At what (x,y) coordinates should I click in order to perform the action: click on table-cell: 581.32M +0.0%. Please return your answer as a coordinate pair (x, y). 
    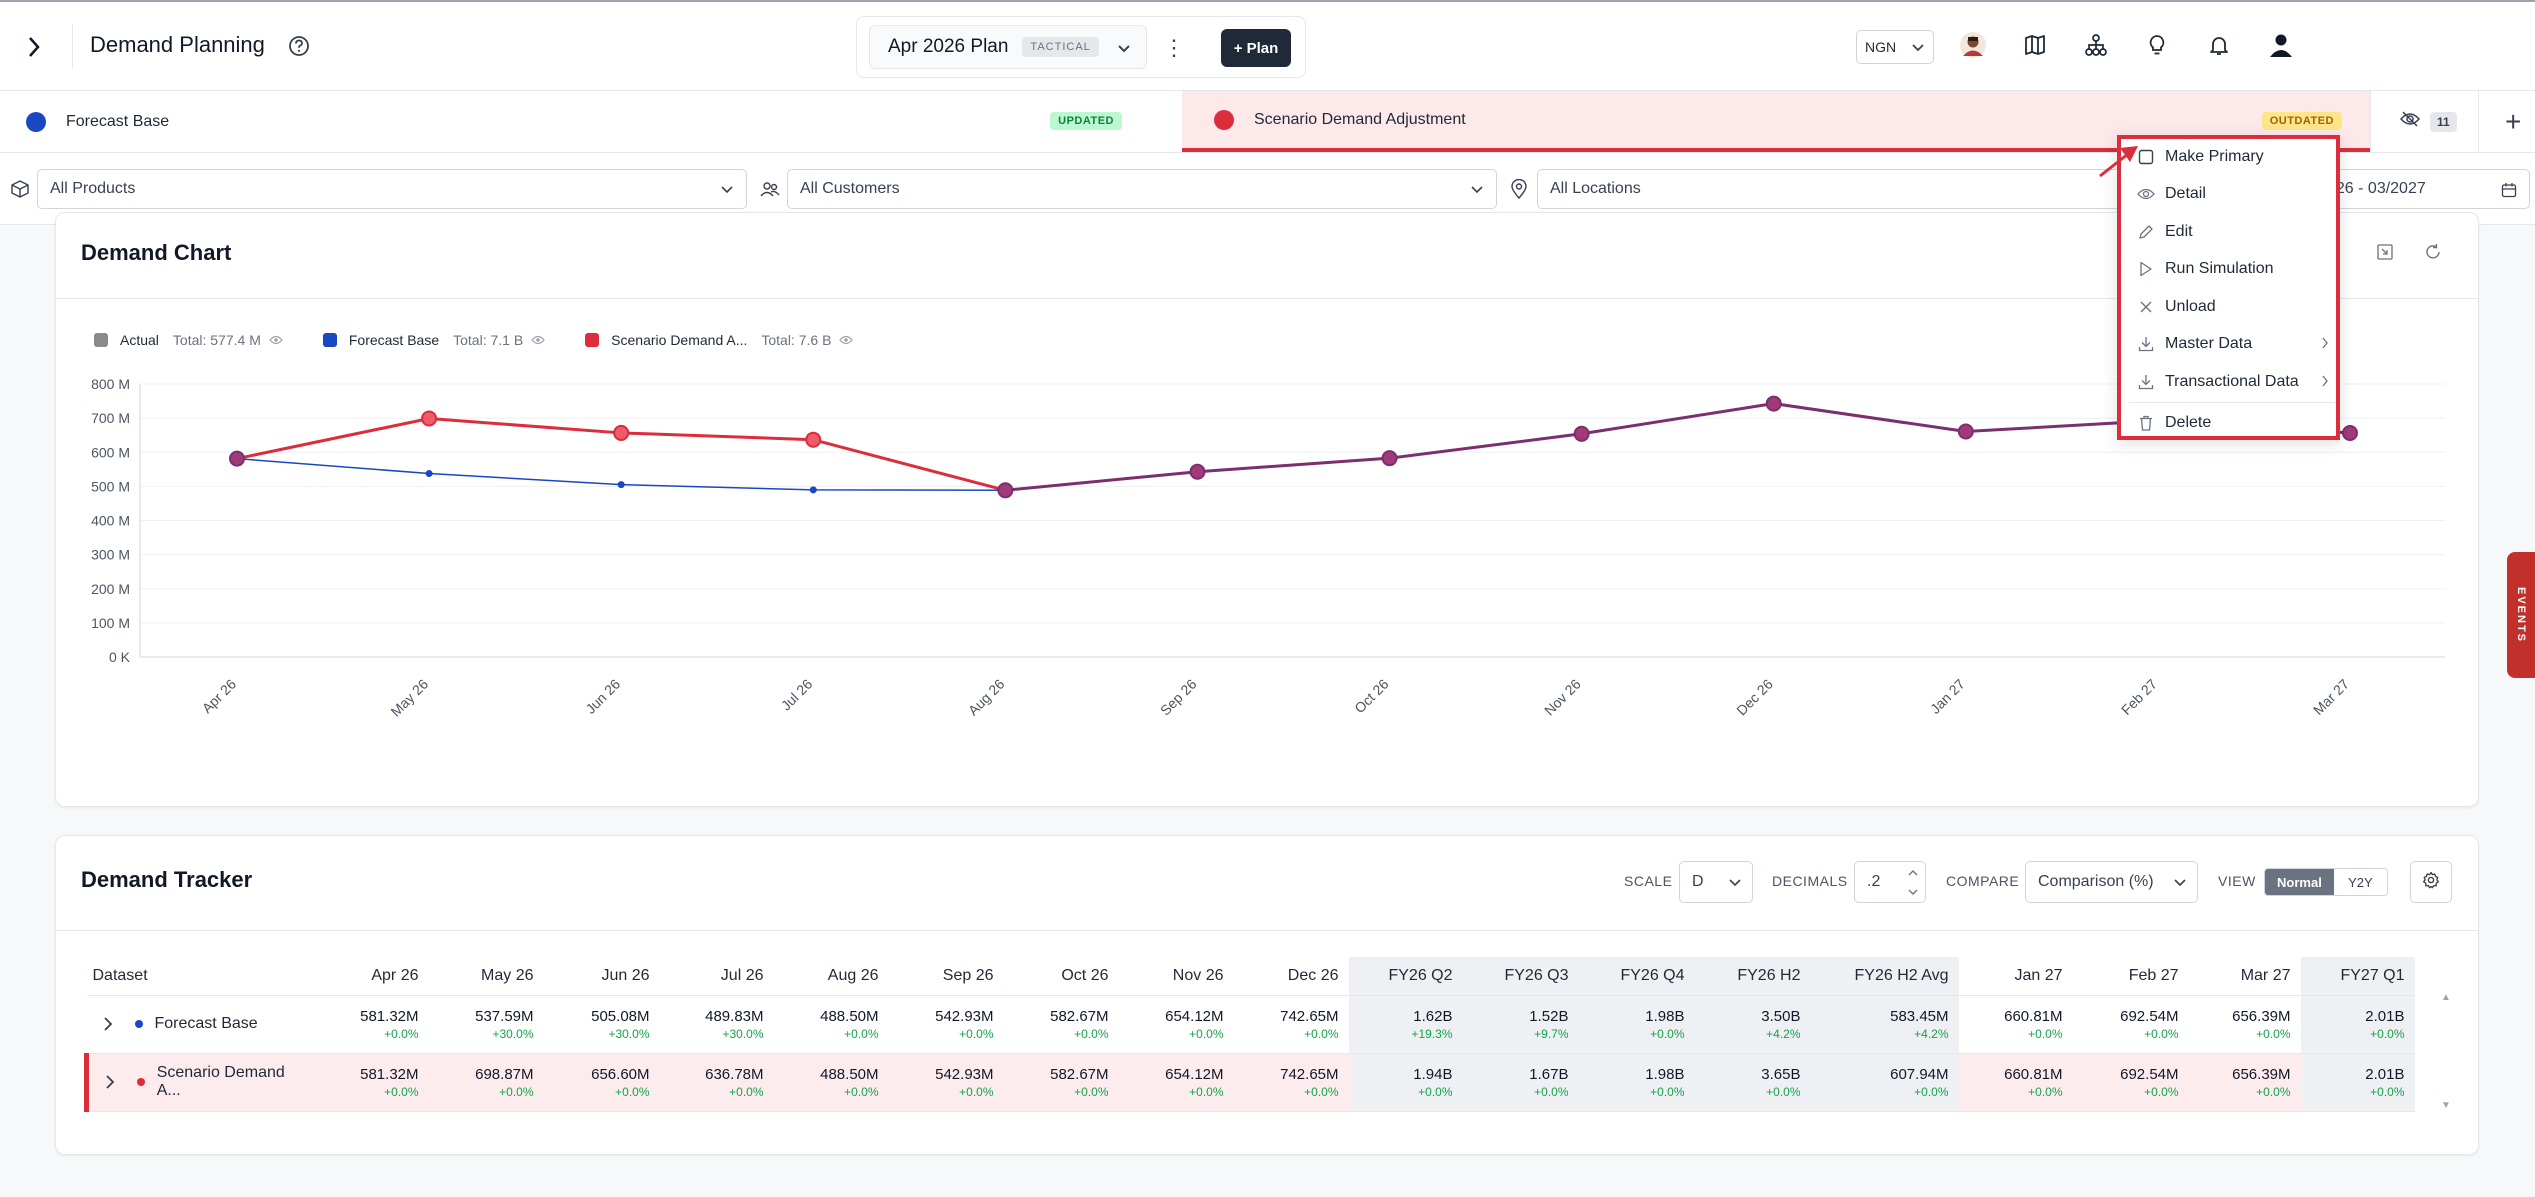
    Looking at the image, I should click on (372, 1082).